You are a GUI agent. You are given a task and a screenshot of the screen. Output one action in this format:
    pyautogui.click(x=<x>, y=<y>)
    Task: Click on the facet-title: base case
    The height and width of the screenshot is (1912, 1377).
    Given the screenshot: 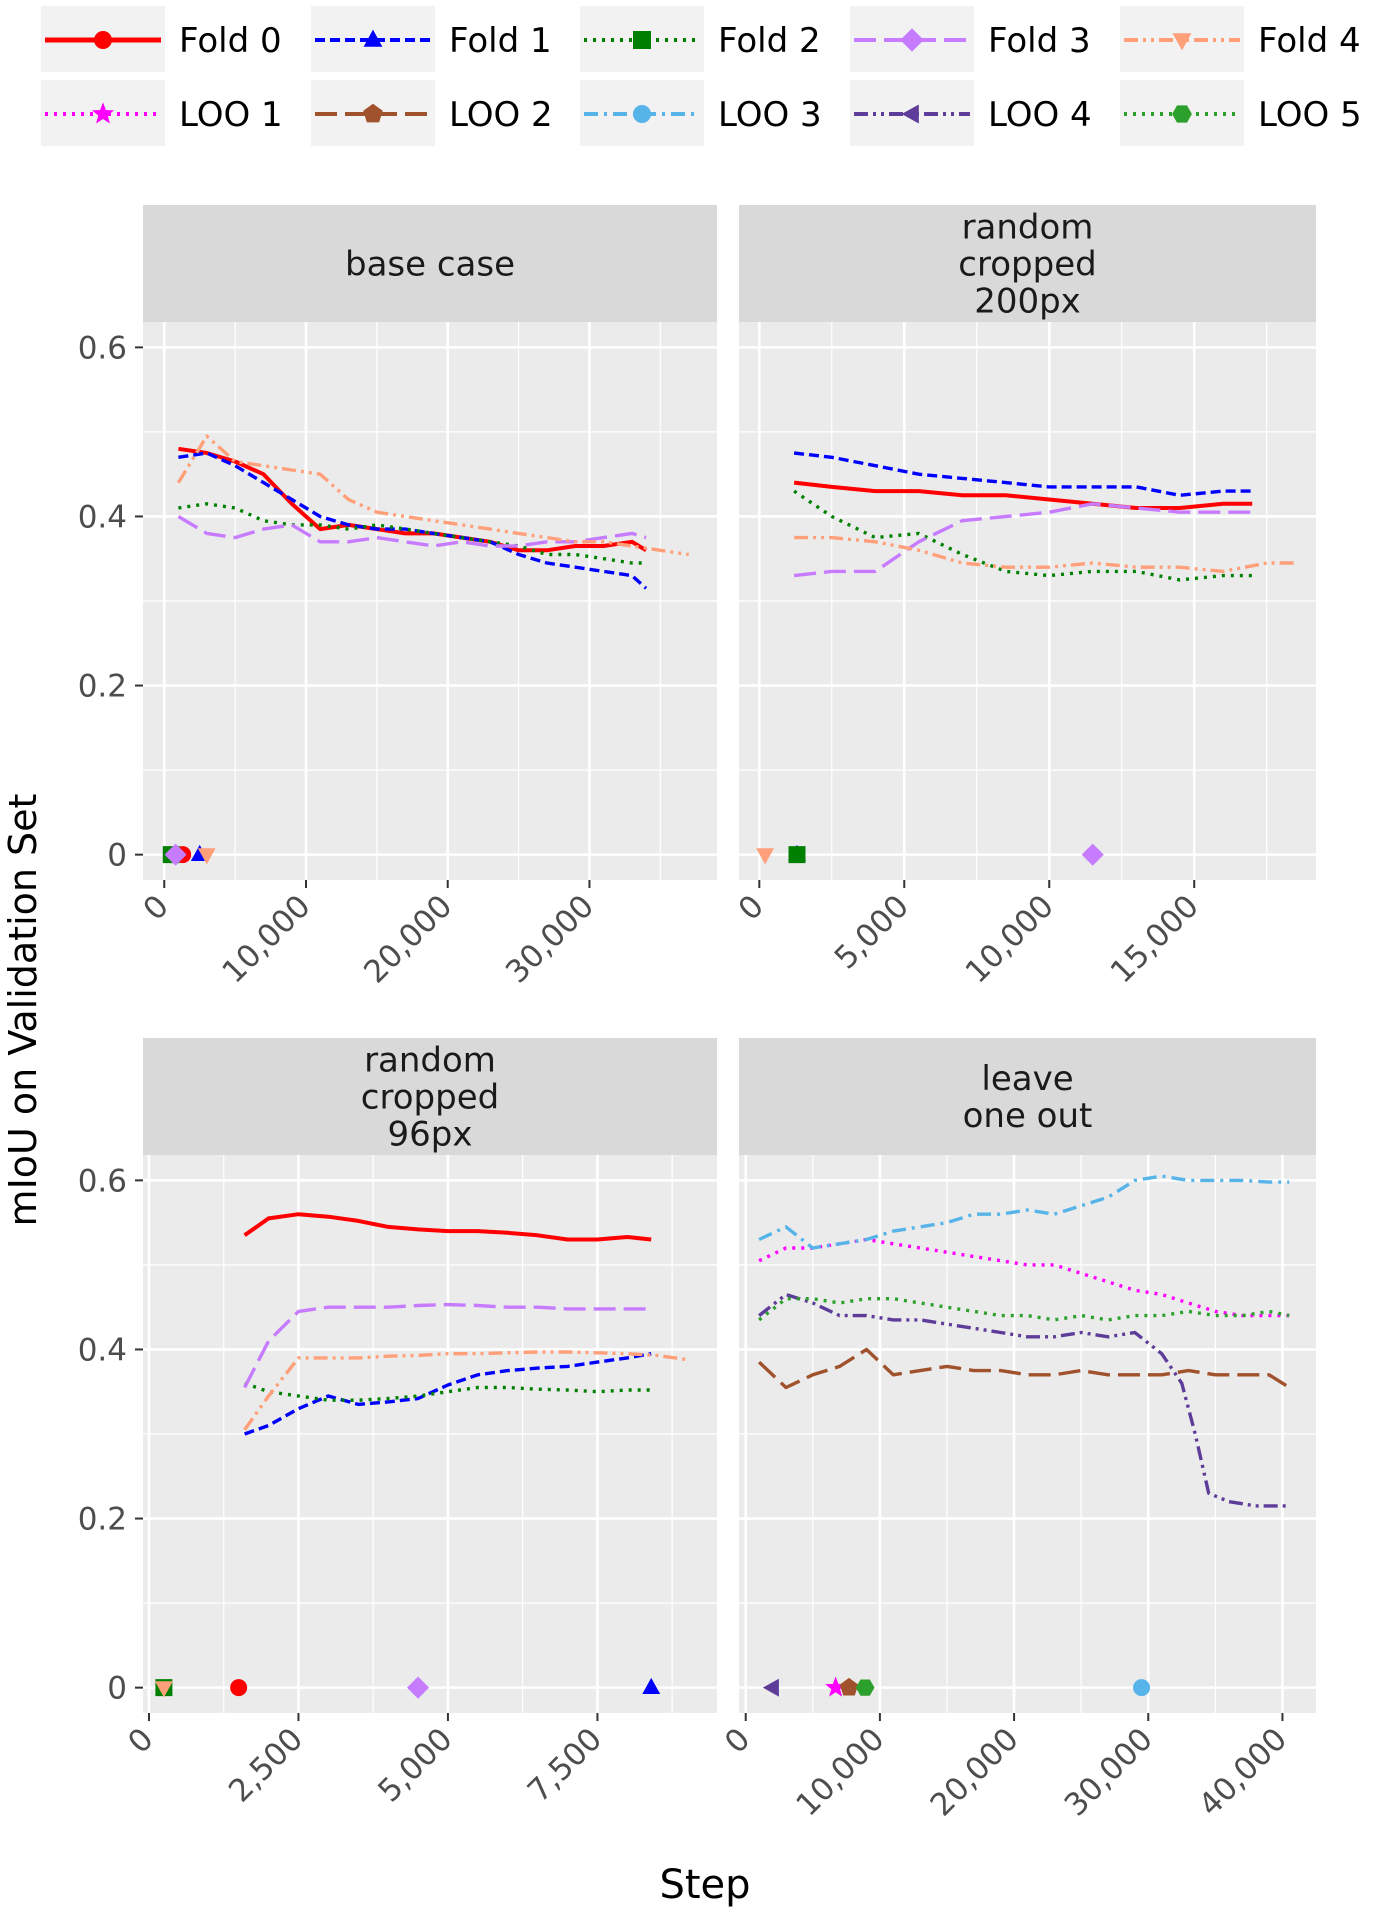 What is the action you would take?
    pyautogui.click(x=430, y=265)
    